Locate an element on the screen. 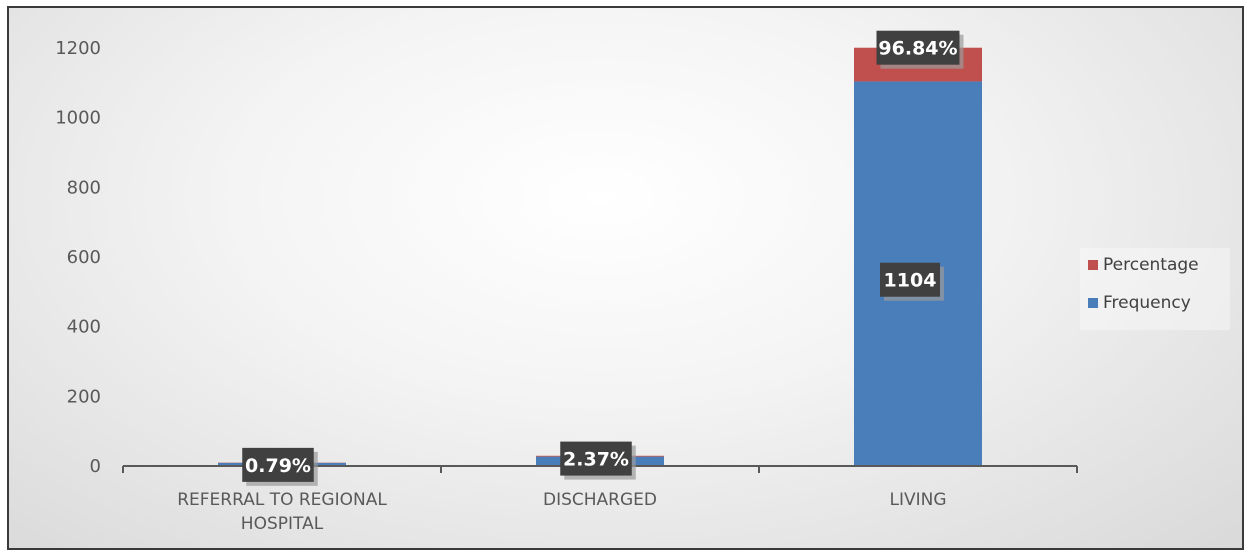 This screenshot has height=556, width=1253. data-label-percentage-discharged-box is located at coordinates (596, 458).